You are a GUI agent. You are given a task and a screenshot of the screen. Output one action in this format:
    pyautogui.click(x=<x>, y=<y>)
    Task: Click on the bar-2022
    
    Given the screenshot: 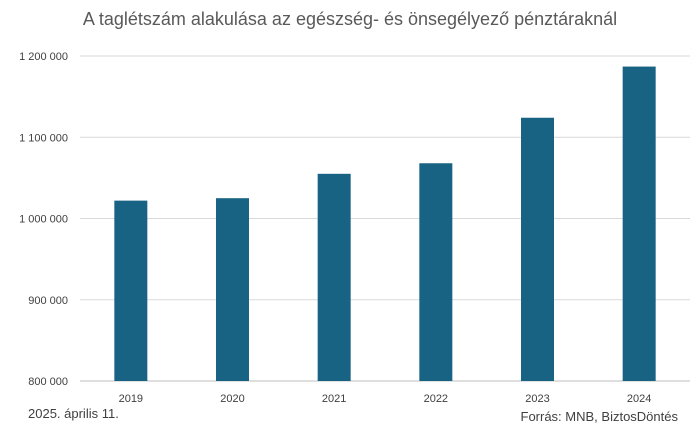 What is the action you would take?
    pyautogui.click(x=436, y=272)
    